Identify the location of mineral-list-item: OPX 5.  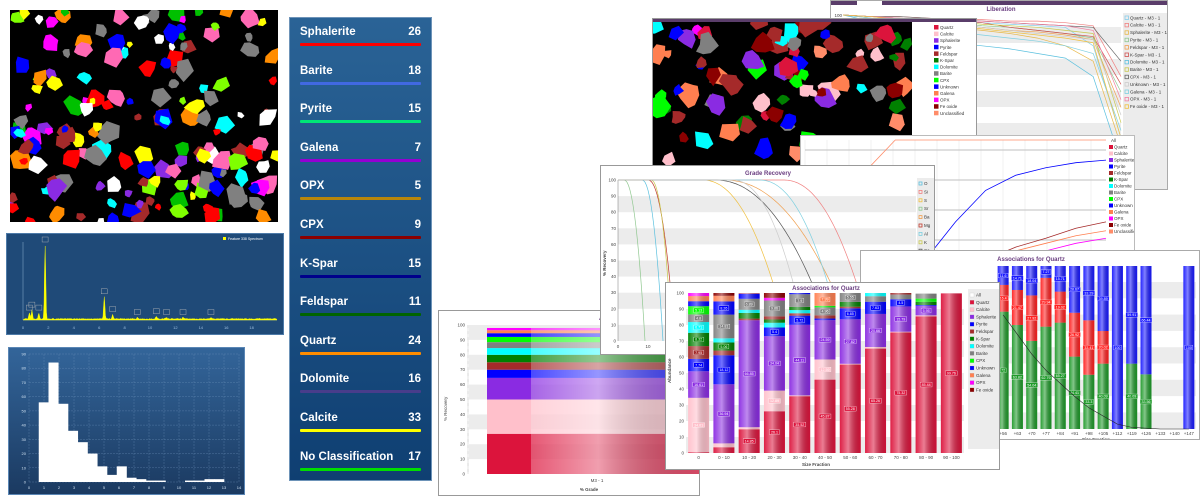
(360, 197).